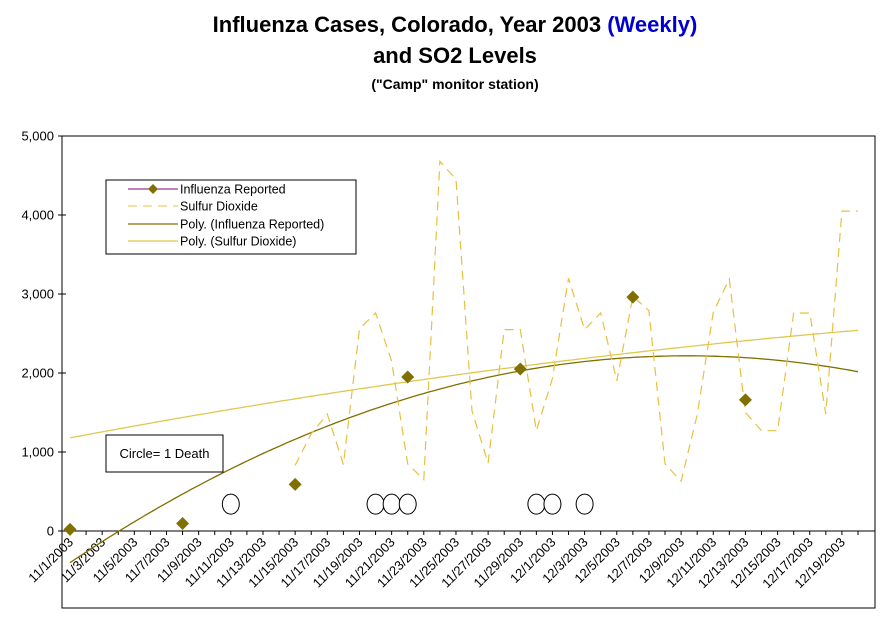 This screenshot has height=621, width=895. What do you see at coordinates (43, 334) in the screenshot?
I see `y-axis: 0 1,000 2,000 3,000 4,000 5,000` at bounding box center [43, 334].